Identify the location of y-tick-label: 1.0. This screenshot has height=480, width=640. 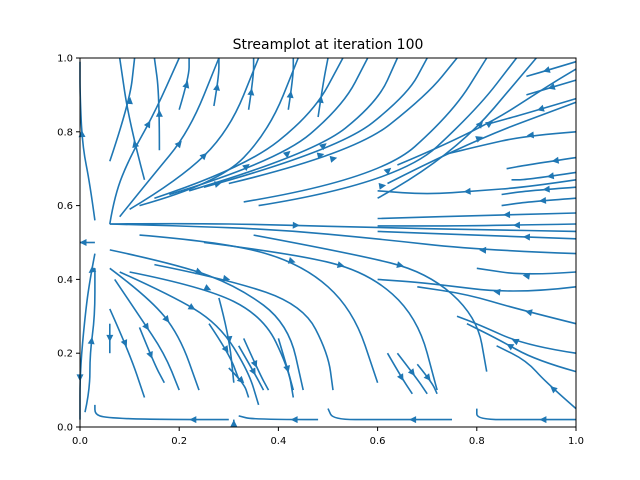
(65, 59).